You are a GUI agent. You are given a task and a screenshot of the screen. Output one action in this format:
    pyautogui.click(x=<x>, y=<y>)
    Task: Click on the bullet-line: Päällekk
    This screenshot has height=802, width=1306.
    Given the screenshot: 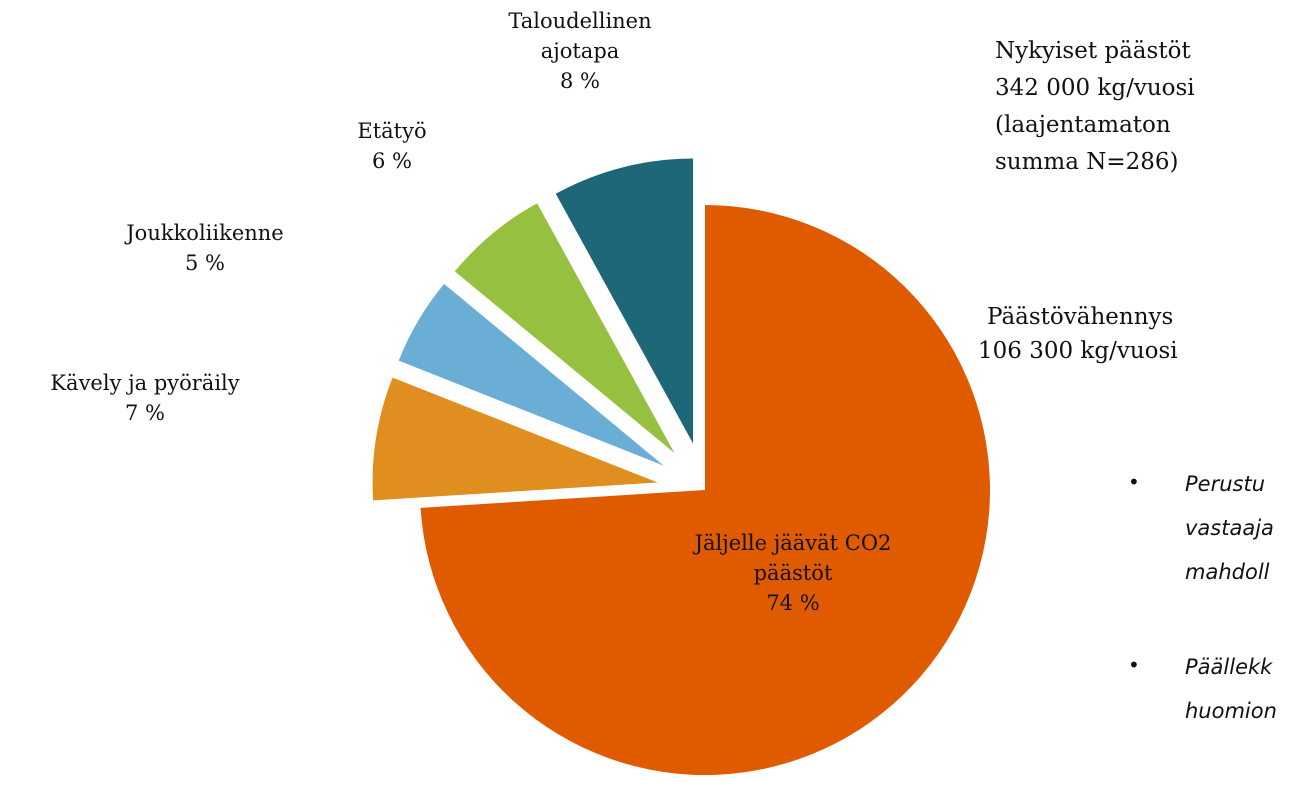 What is the action you would take?
    pyautogui.click(x=1229, y=667)
    